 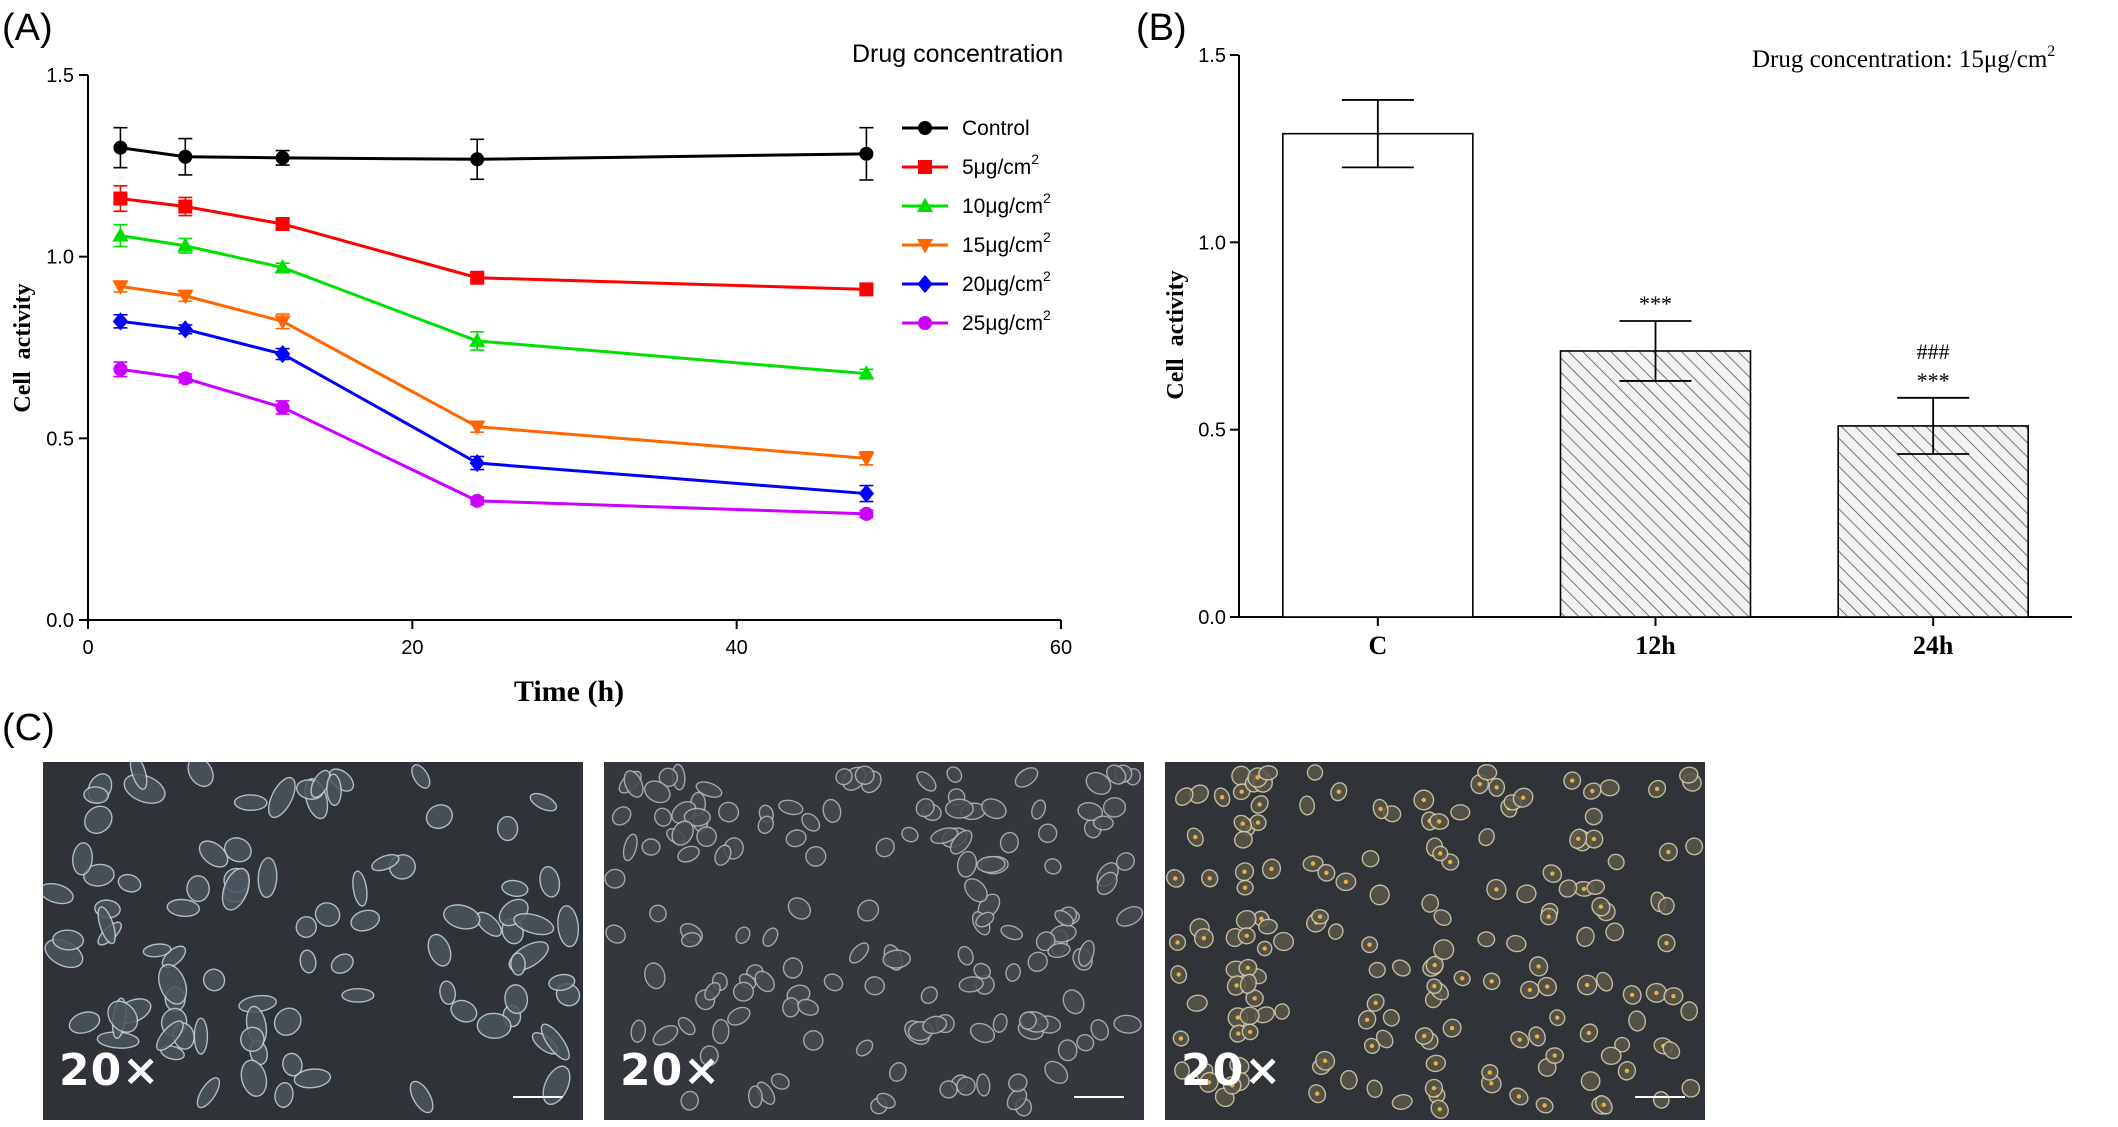 I want to click on micrograph-3-cells, so click(x=1435, y=941).